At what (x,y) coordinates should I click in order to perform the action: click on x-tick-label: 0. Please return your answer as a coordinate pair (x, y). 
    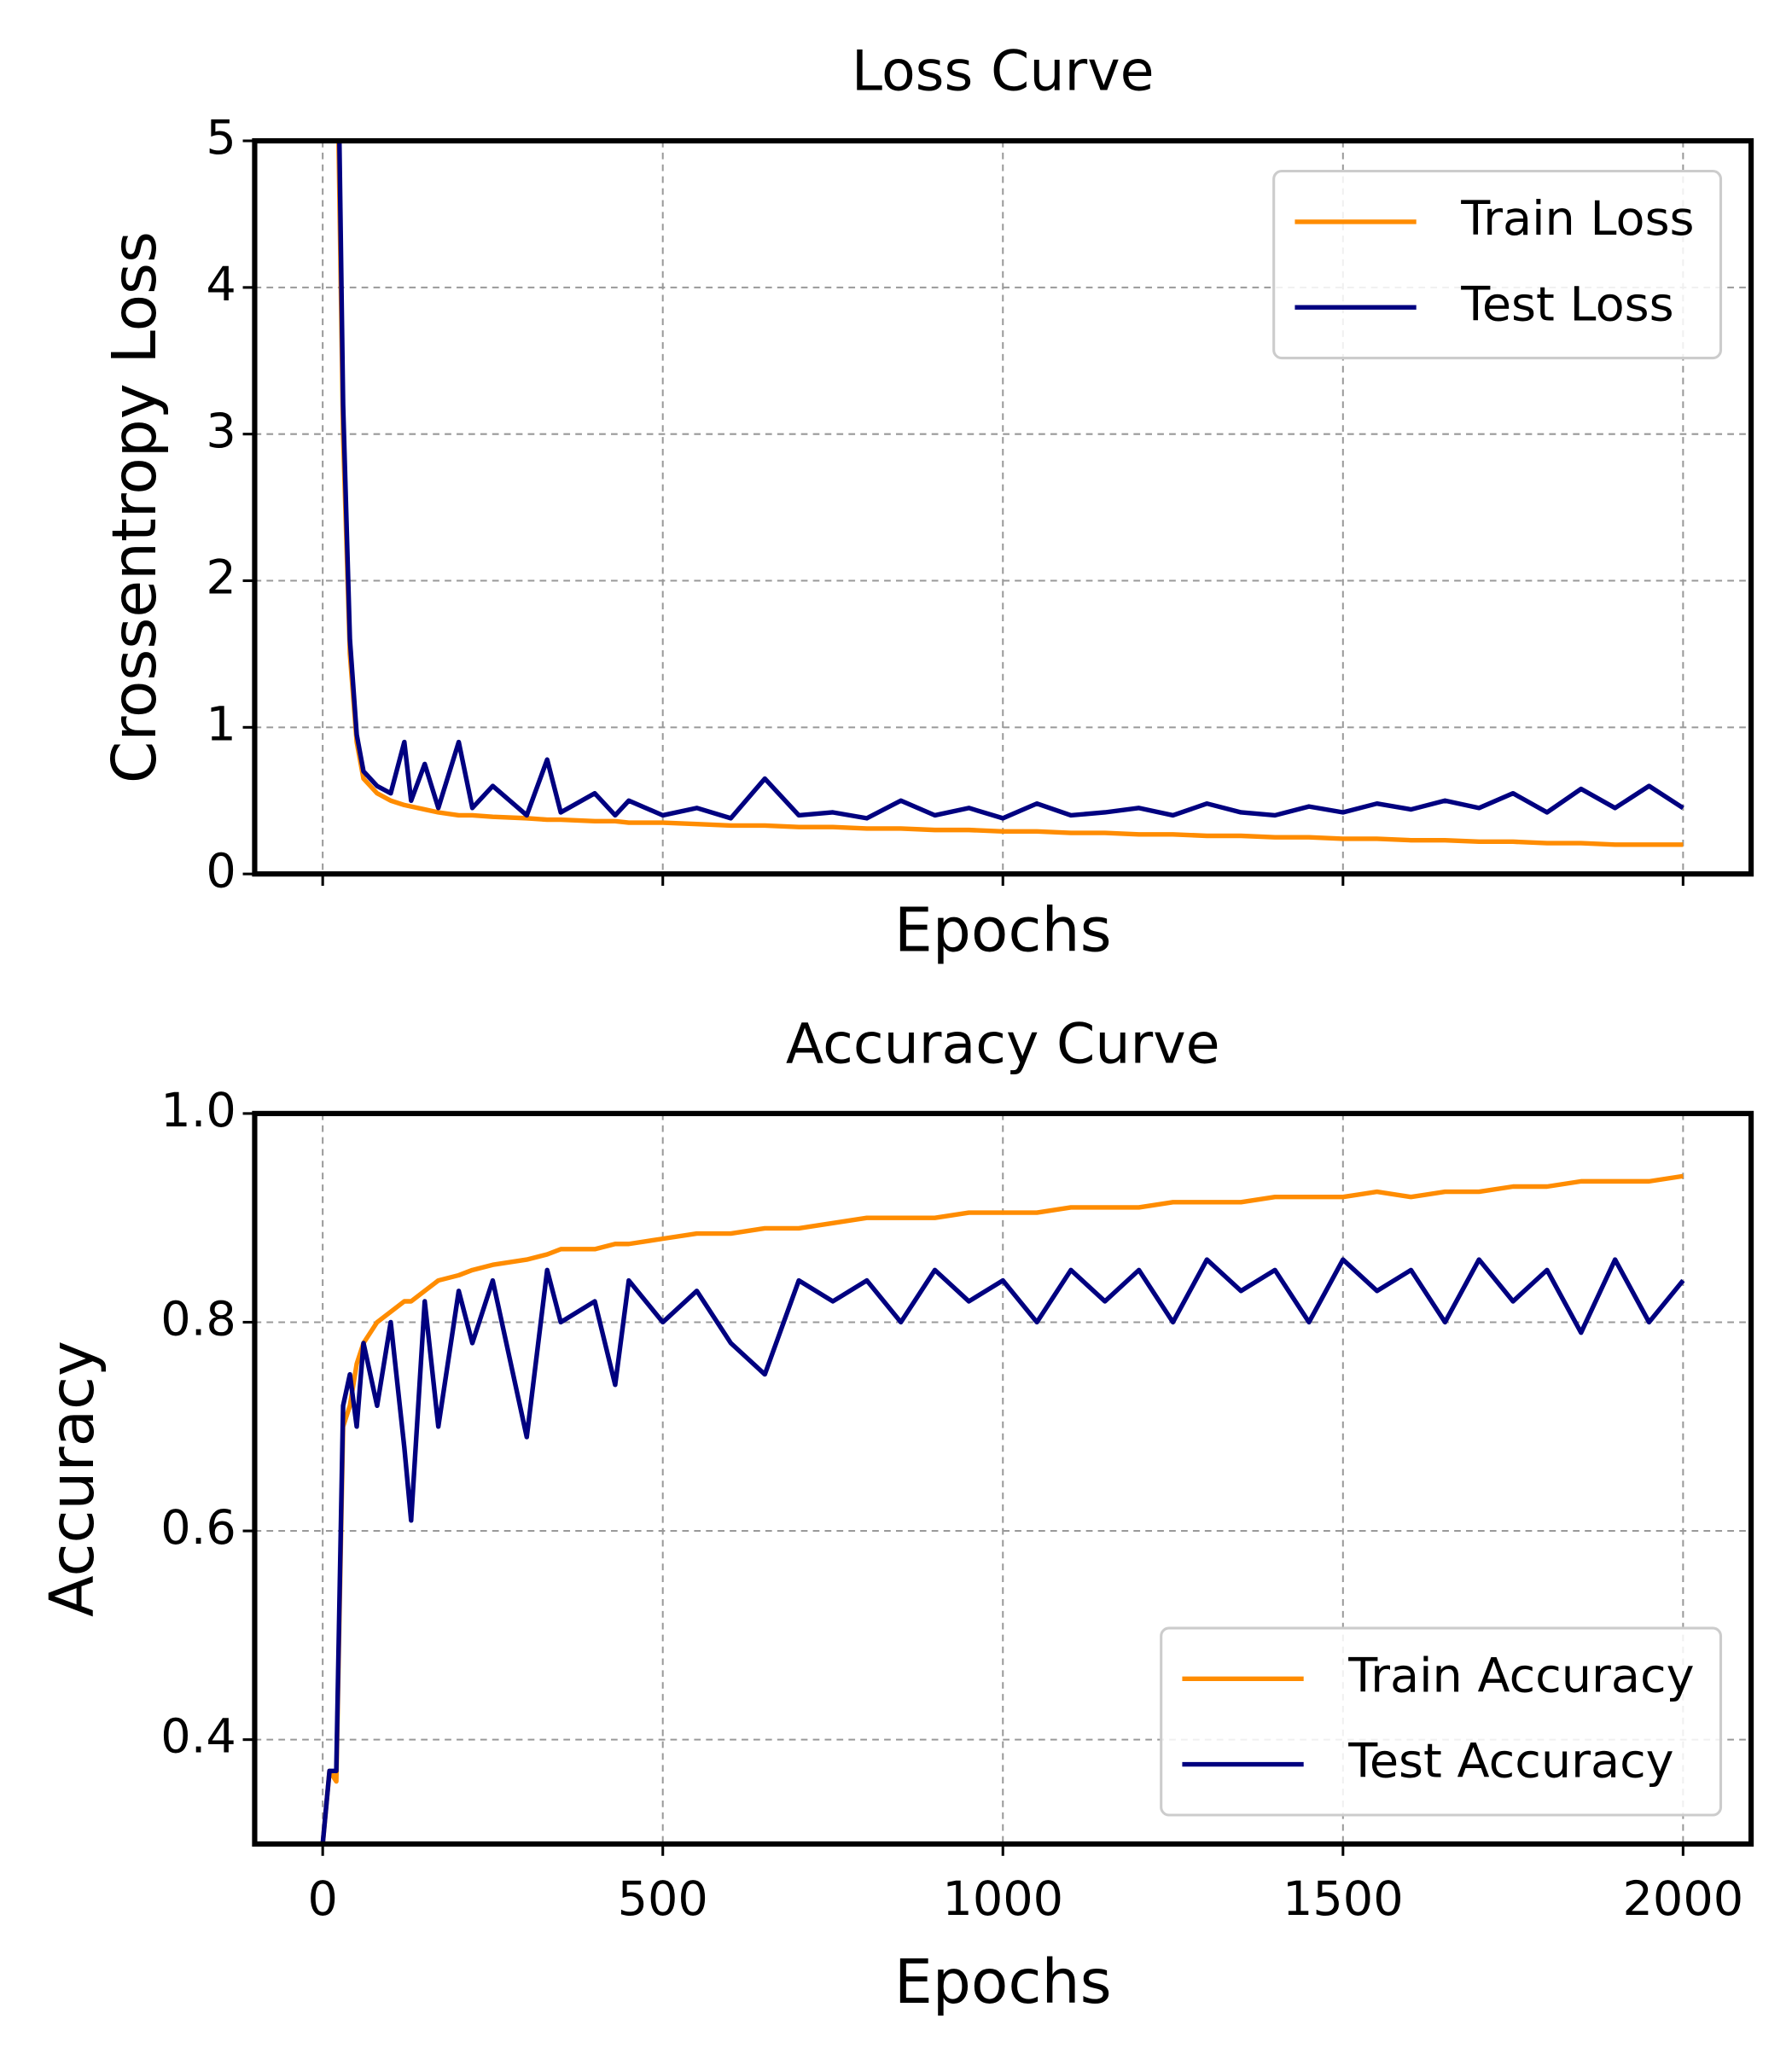
    Looking at the image, I should click on (322, 1899).